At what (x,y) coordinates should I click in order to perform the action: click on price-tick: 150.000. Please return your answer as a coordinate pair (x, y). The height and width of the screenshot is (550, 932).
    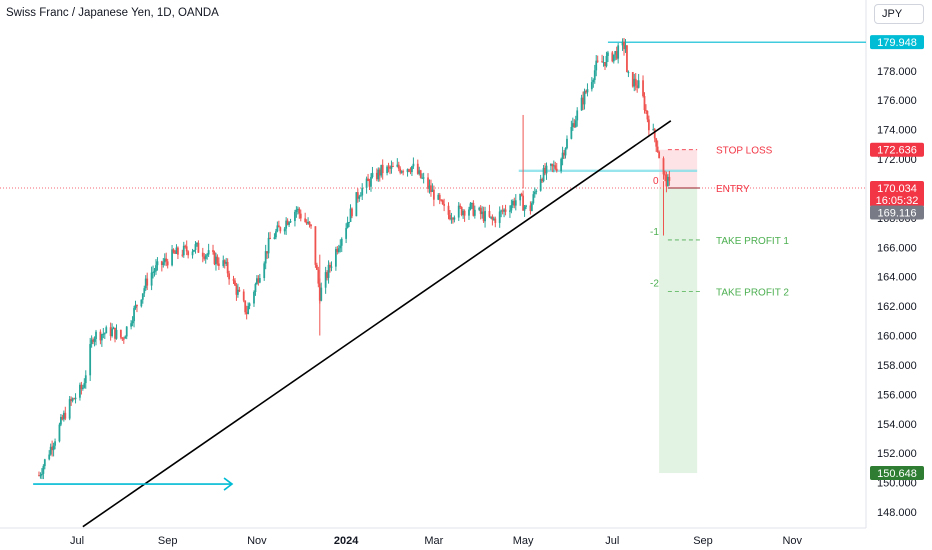
    Looking at the image, I should click on (897, 484).